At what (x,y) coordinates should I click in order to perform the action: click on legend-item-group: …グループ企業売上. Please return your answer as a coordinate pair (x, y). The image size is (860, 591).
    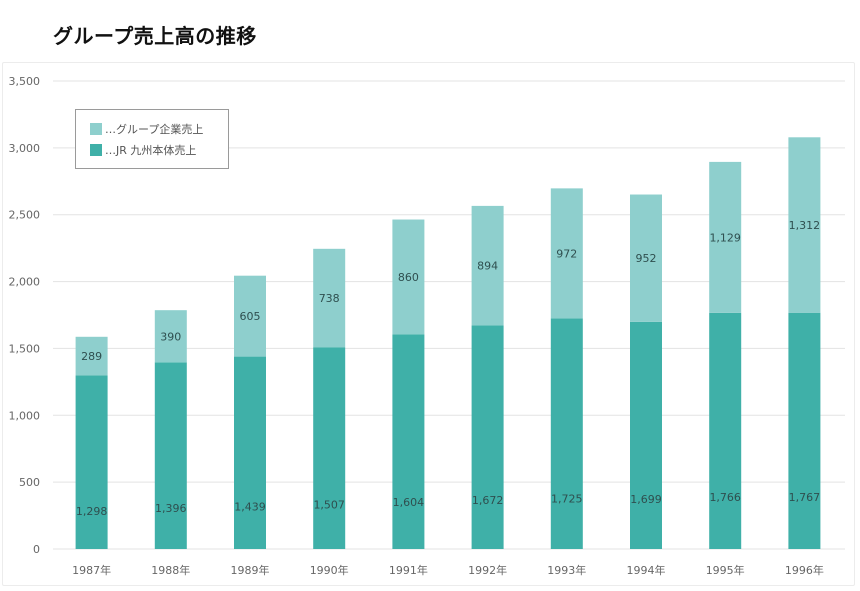
    Looking at the image, I should click on (146, 129).